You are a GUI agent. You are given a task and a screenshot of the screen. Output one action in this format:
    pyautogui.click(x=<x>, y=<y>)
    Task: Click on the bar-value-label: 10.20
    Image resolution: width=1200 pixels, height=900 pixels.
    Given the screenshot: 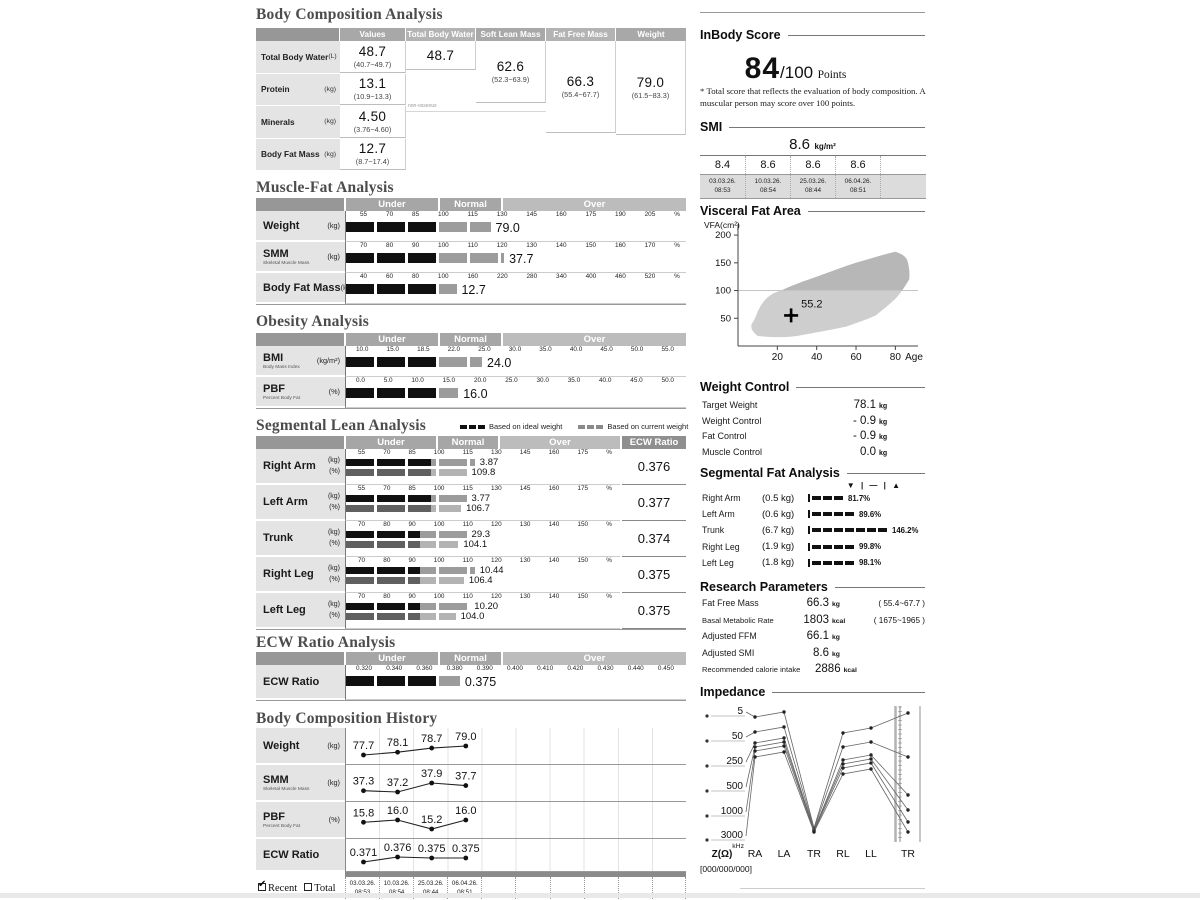 What is the action you would take?
    pyautogui.click(x=486, y=606)
    